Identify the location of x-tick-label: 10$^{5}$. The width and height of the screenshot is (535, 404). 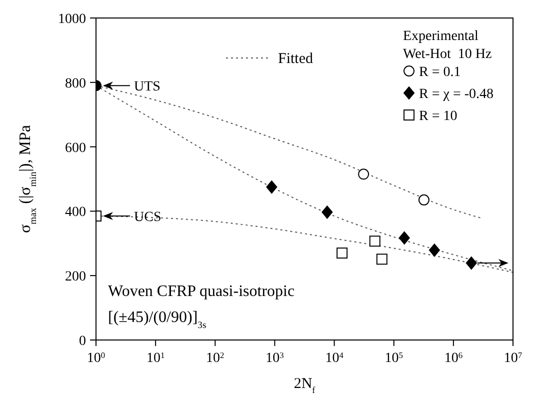
(393, 358).